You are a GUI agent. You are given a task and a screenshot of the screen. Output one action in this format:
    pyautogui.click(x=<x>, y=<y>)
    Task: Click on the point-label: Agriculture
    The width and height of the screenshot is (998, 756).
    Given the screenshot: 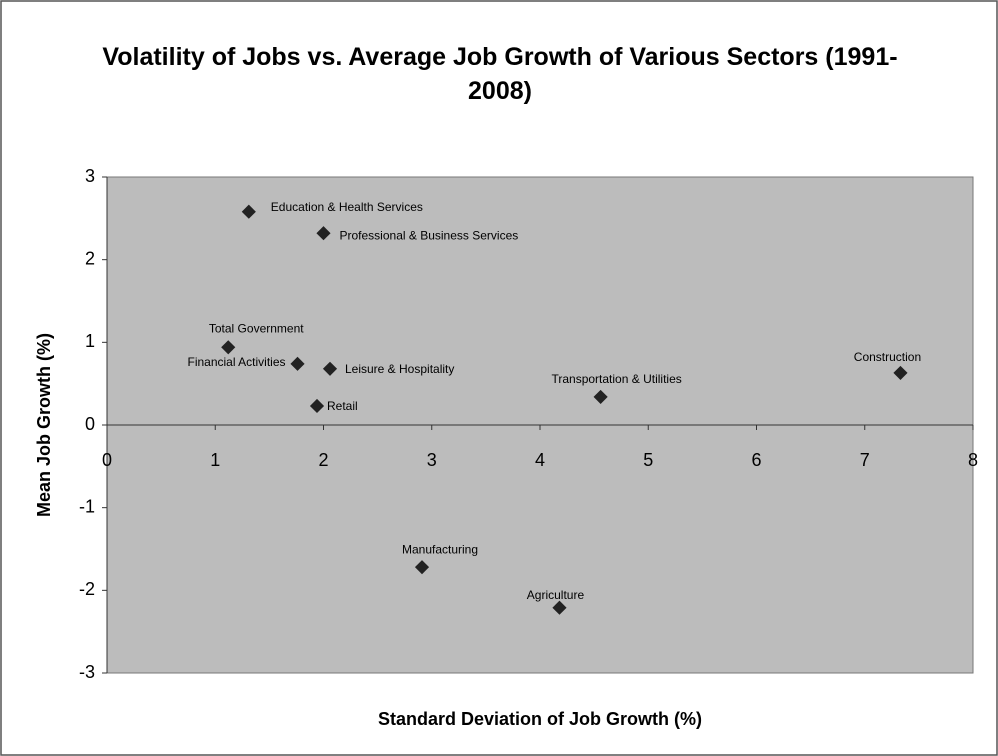 What is the action you would take?
    pyautogui.click(x=556, y=595)
    